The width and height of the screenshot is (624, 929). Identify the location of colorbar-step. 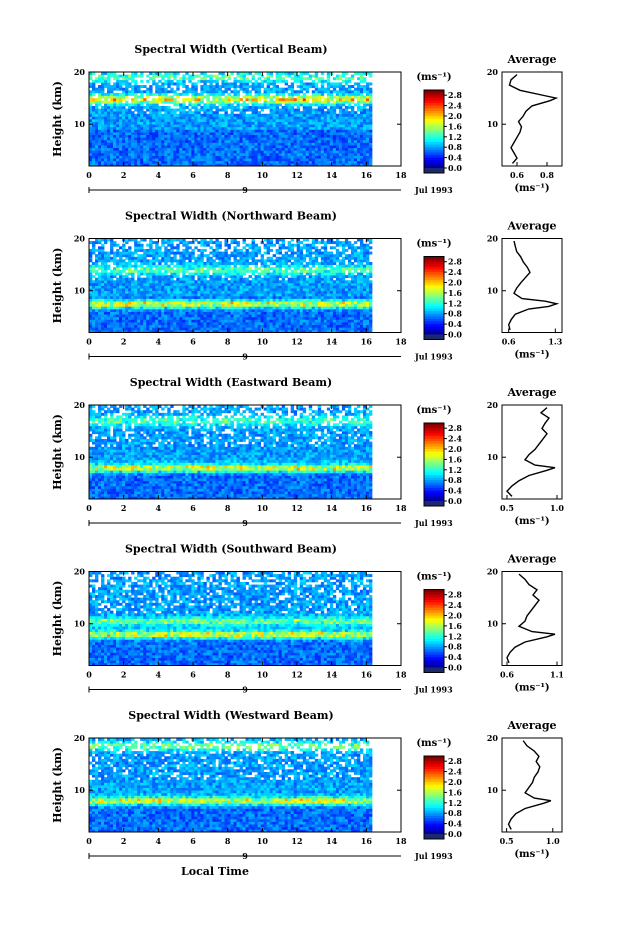
(434, 146).